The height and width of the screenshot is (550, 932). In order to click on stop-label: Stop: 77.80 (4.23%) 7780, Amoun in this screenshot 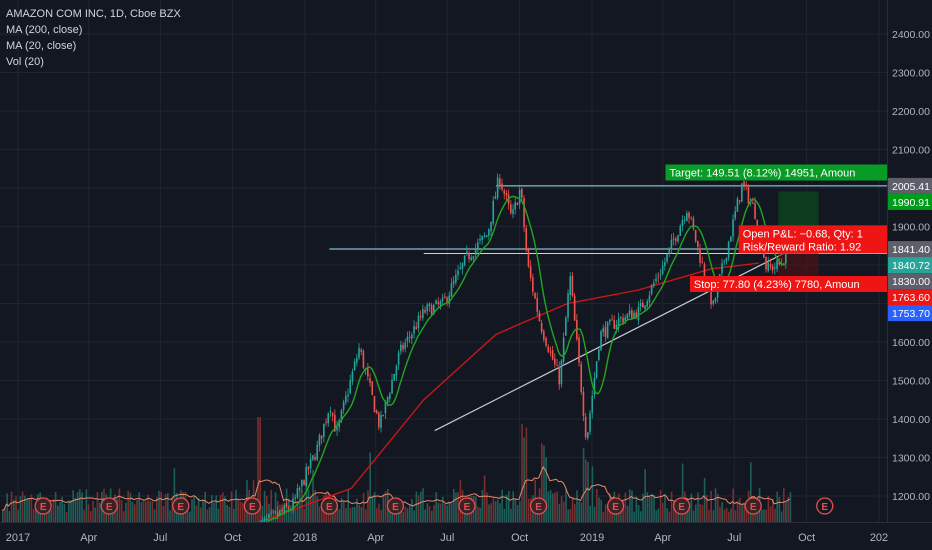, I will do `click(788, 284)`.